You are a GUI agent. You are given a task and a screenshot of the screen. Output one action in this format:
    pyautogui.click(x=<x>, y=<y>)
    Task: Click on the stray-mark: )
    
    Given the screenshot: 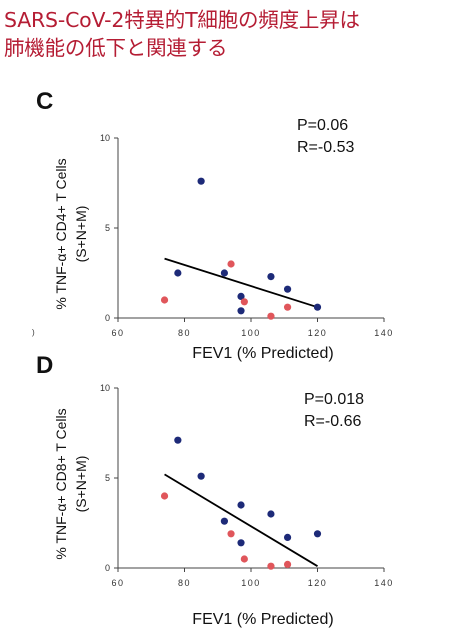 What is the action you would take?
    pyautogui.click(x=33, y=332)
    